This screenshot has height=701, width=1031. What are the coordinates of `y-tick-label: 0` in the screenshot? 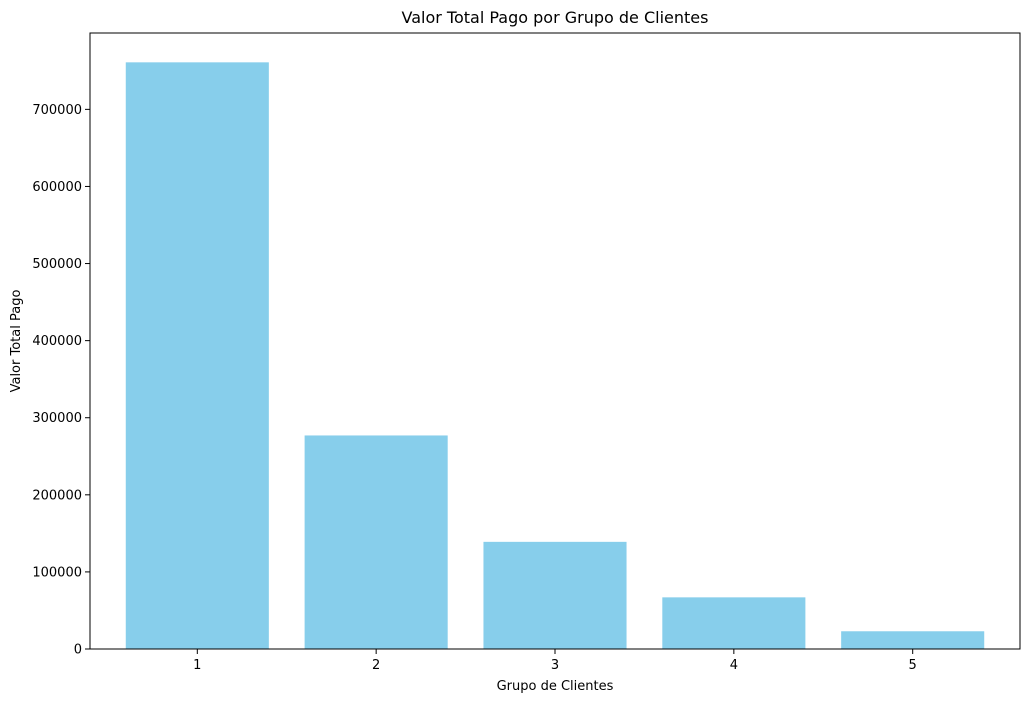 It's located at (78, 650).